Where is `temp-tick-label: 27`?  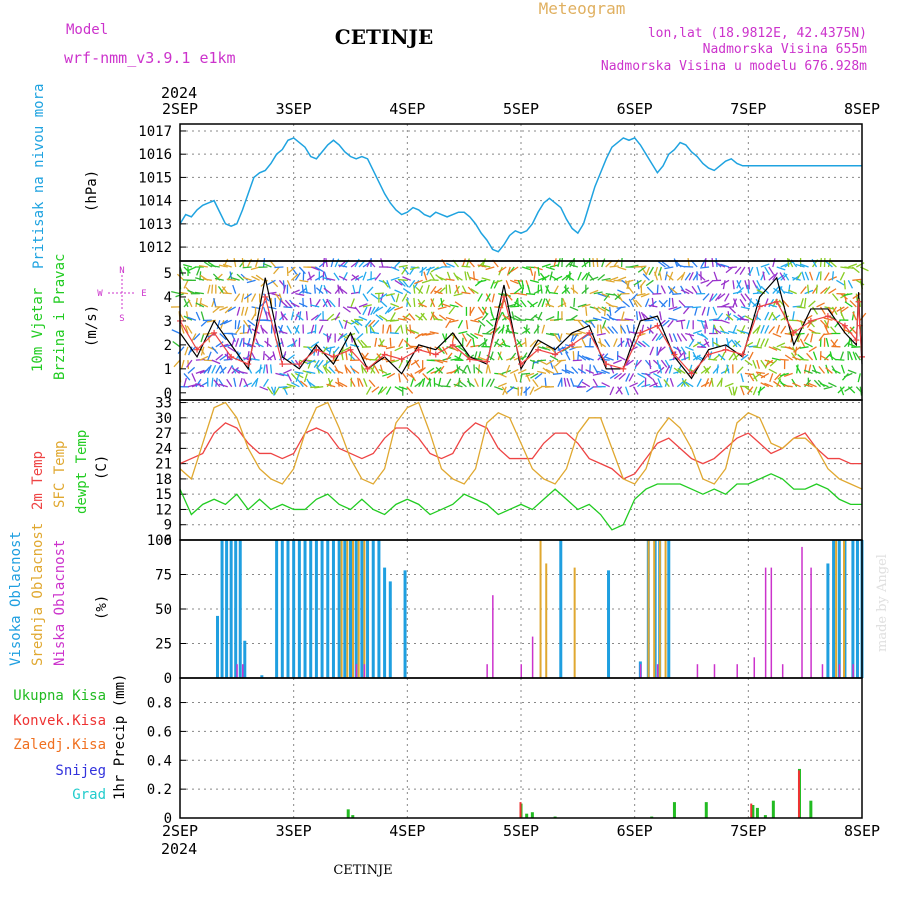
temp-tick-label: 27 is located at coordinates (163, 434).